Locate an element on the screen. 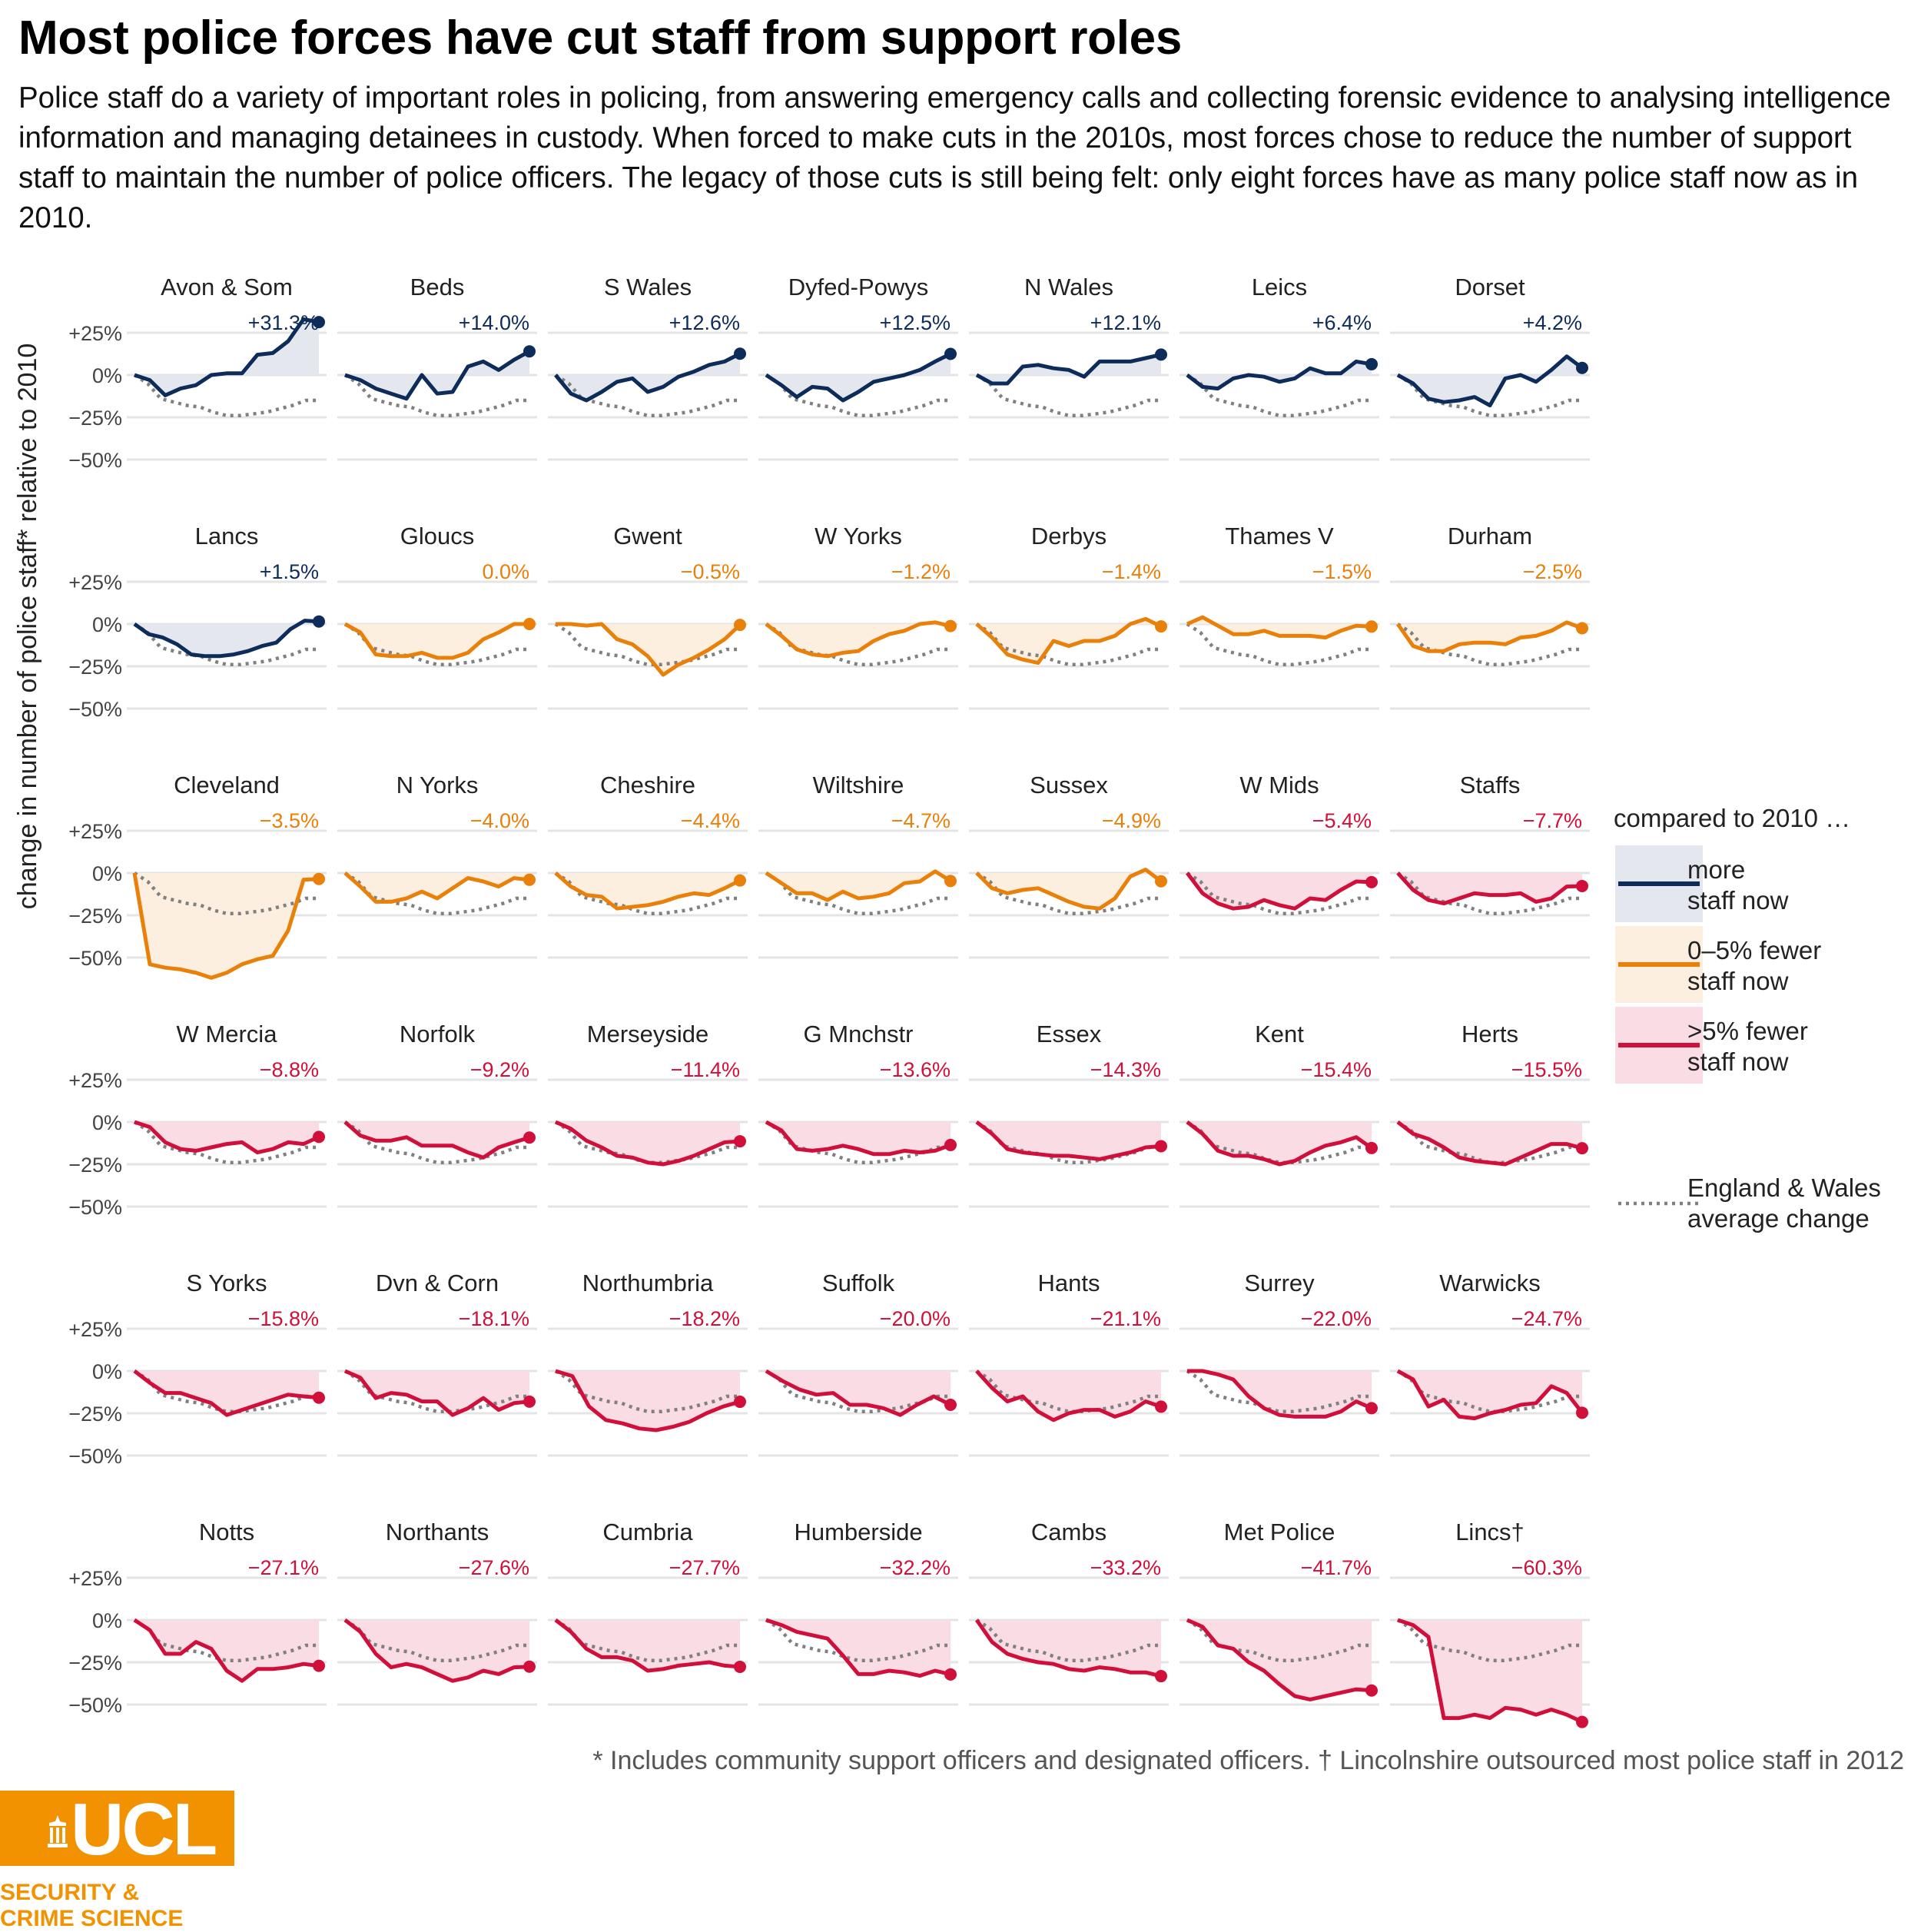 The width and height of the screenshot is (1921, 1932). value-label: −11.4% is located at coordinates (705, 1069).